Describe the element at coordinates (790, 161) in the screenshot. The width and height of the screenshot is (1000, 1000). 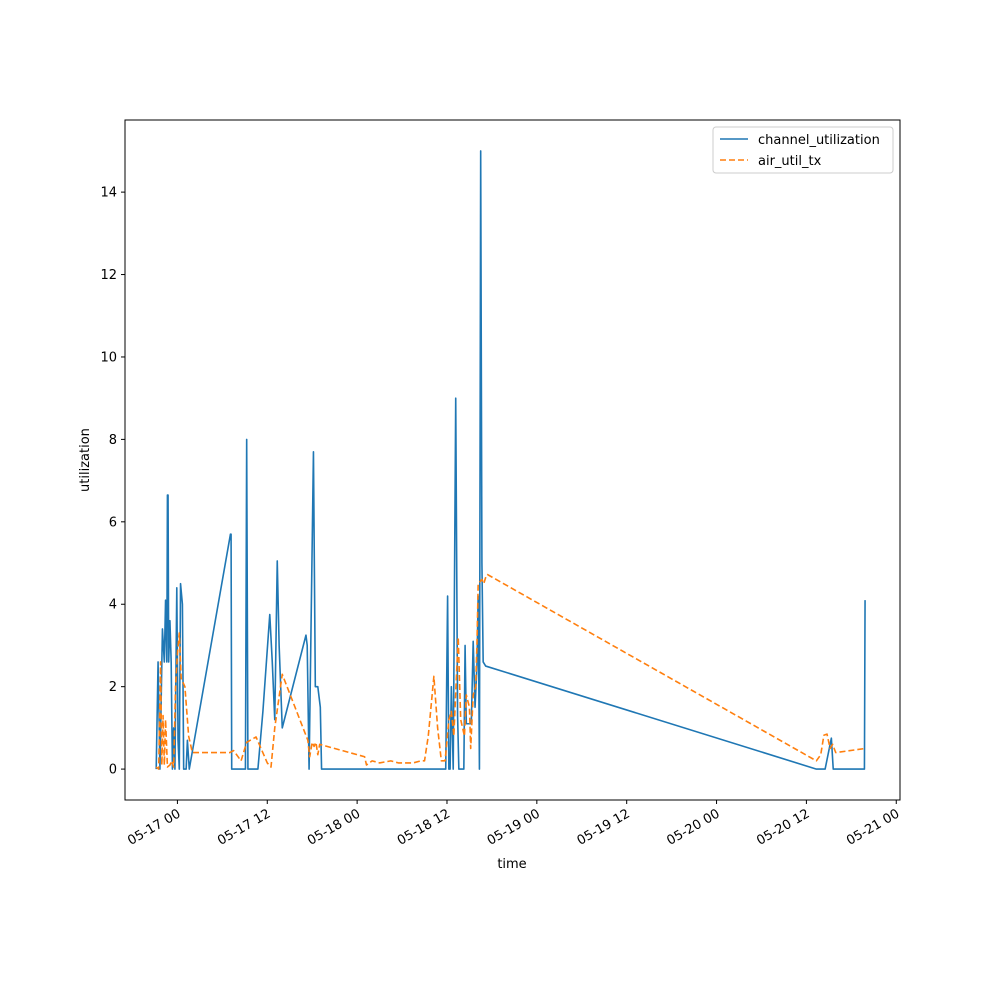
I see `legend-label-air-util-tx: air_util_tx` at that location.